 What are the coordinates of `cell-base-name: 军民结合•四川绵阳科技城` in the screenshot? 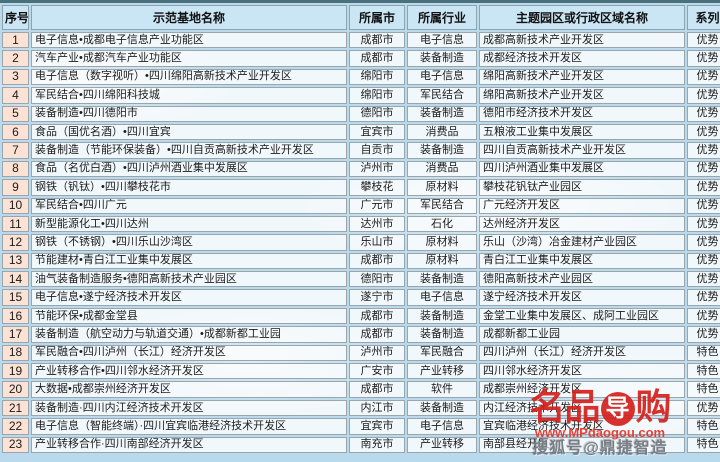 It's located at (189, 95).